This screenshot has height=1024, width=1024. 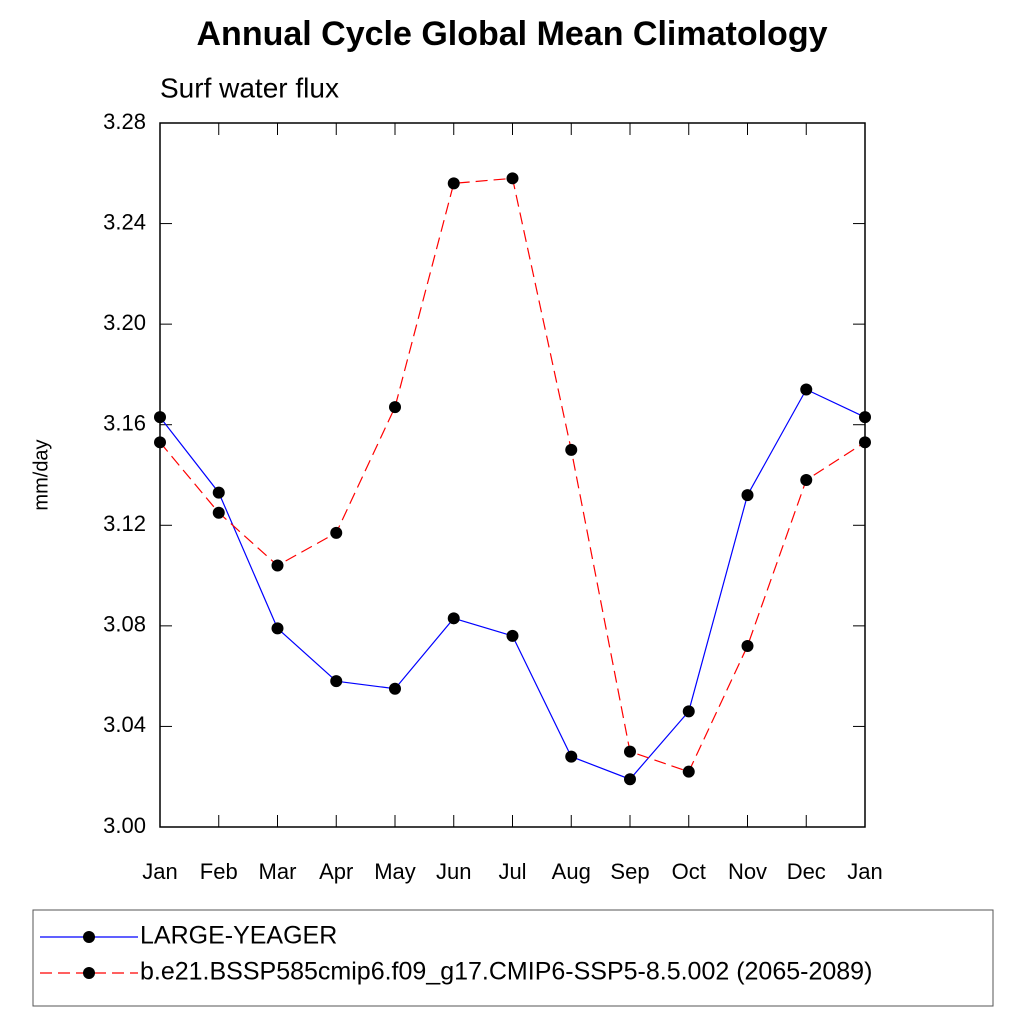 What do you see at coordinates (219, 871) in the screenshot?
I see `x-tick-label: Feb` at bounding box center [219, 871].